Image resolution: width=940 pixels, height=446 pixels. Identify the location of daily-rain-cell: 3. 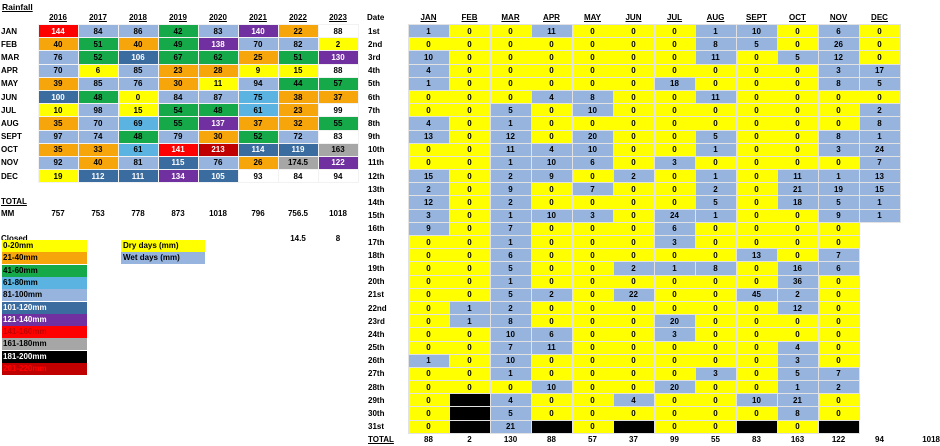
(838, 70).